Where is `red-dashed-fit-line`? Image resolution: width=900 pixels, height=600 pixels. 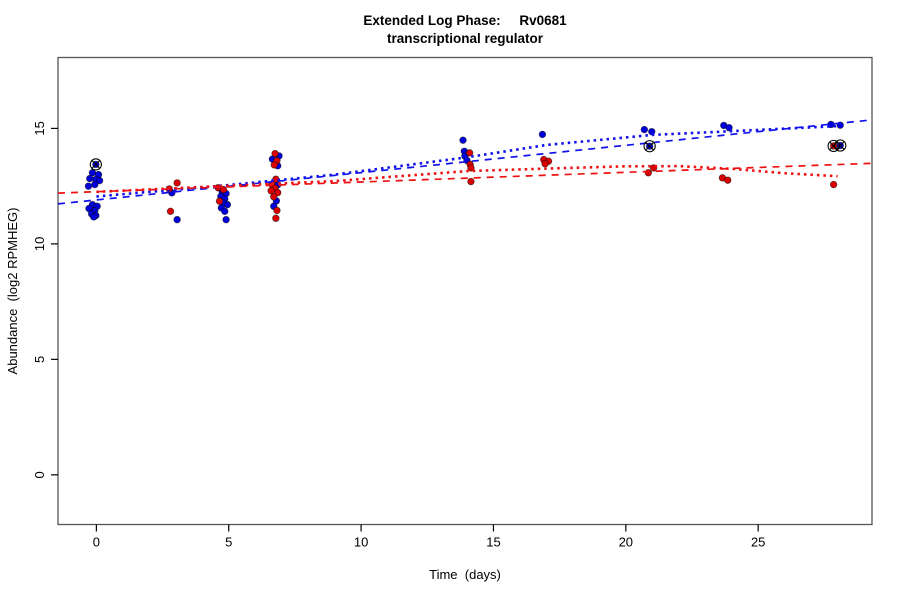 red-dashed-fit-line is located at coordinates (465, 178).